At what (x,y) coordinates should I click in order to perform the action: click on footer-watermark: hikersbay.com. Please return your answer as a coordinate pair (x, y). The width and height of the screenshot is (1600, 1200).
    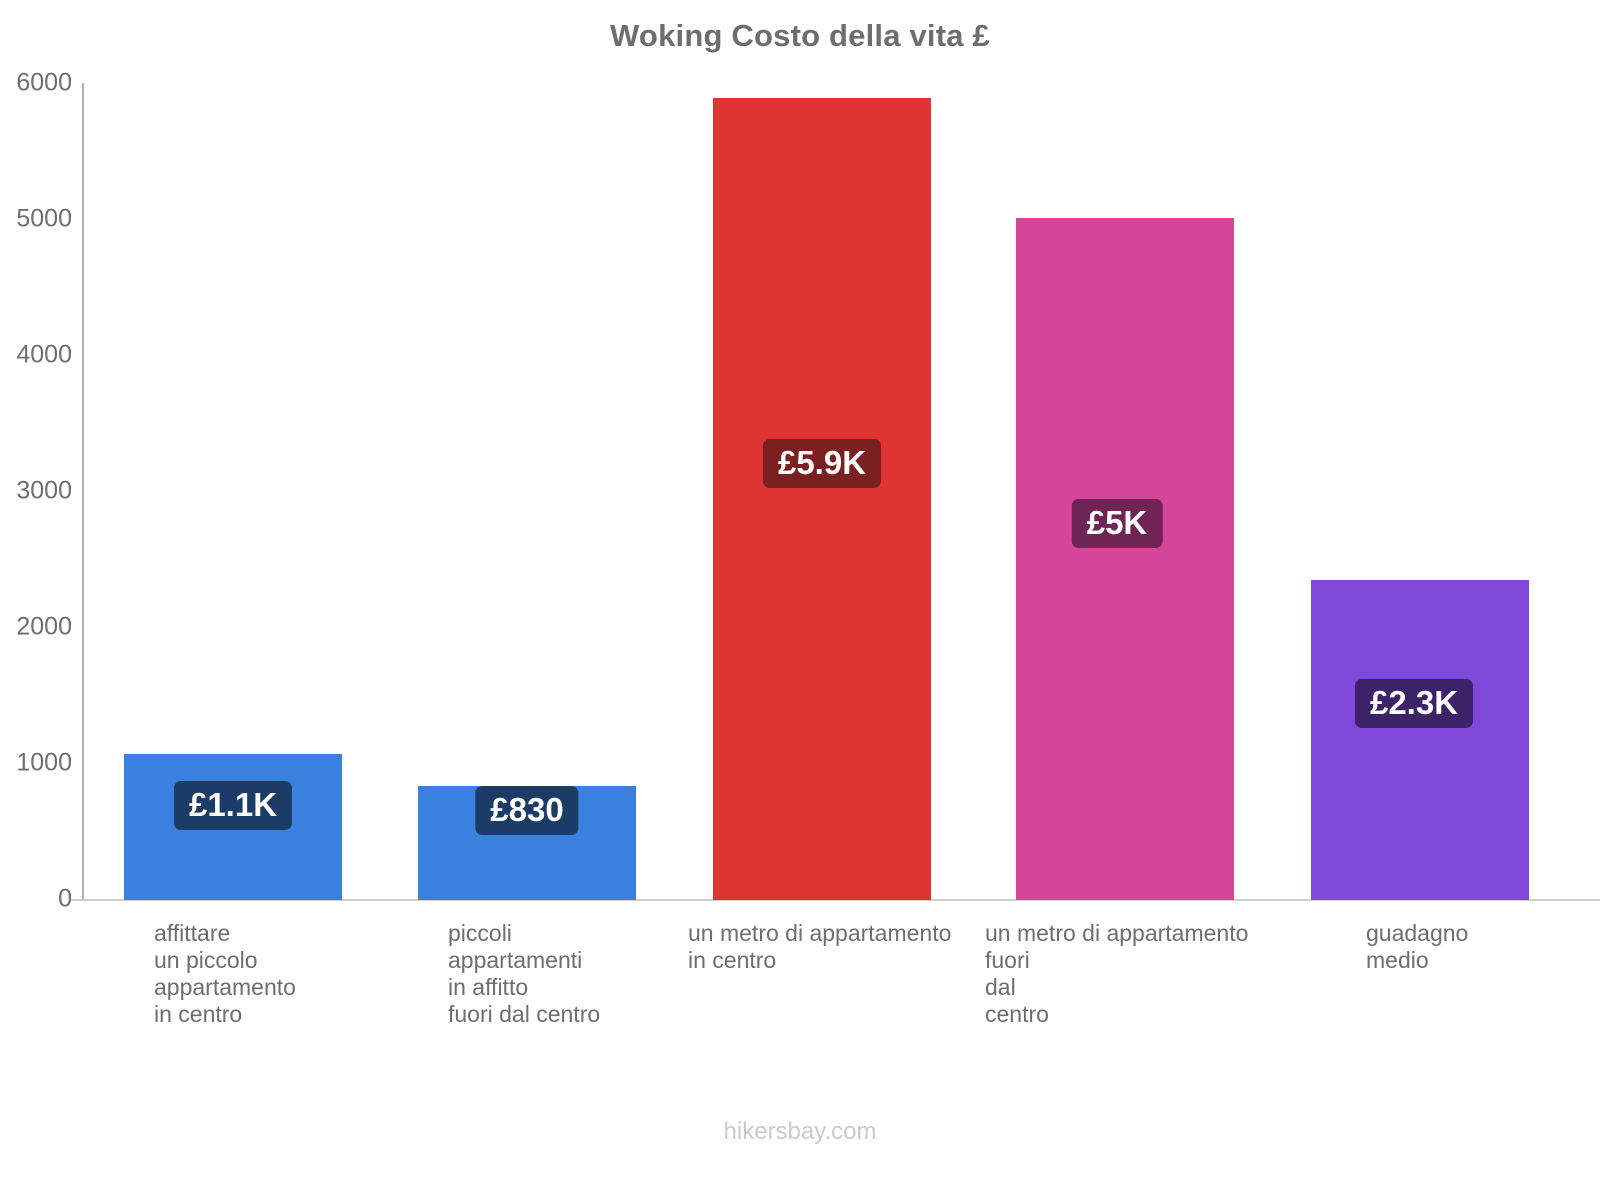
    Looking at the image, I should click on (800, 1131).